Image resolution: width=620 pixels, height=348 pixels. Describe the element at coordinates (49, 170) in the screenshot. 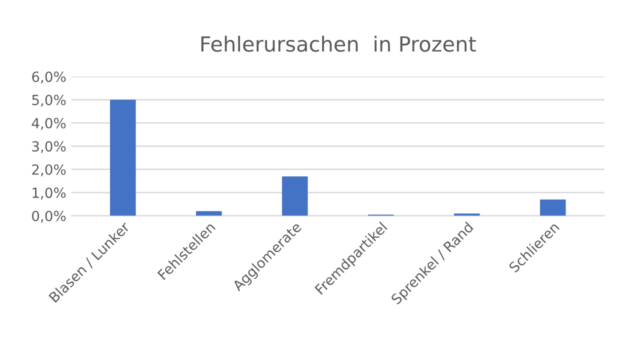

I see `y-tick-label: 2,0%` at that location.